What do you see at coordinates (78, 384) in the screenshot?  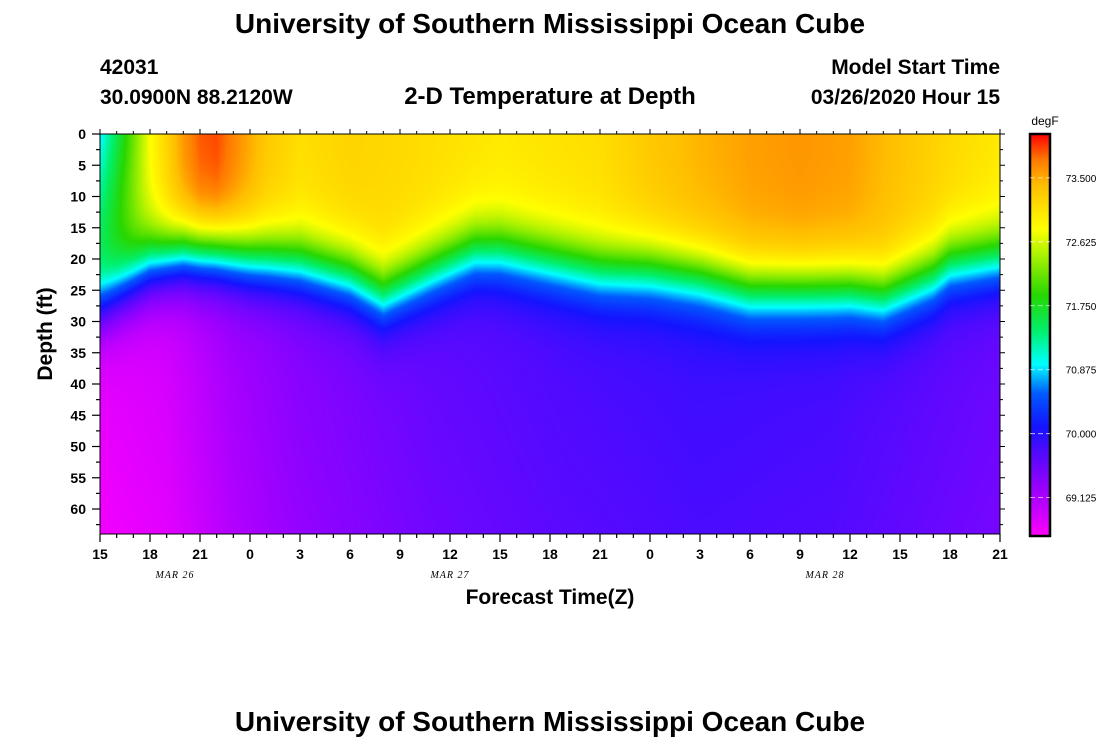 I see `y-tick-label: 40` at bounding box center [78, 384].